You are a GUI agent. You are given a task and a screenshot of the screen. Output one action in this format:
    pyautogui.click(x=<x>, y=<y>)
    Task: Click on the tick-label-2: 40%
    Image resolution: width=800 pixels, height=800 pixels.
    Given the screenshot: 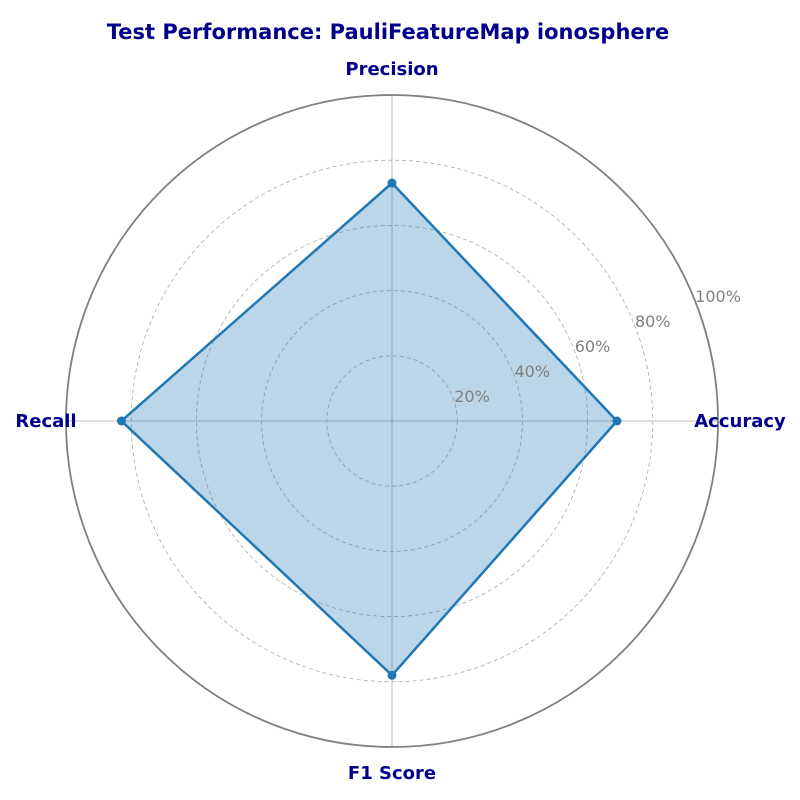 What is the action you would take?
    pyautogui.click(x=532, y=371)
    